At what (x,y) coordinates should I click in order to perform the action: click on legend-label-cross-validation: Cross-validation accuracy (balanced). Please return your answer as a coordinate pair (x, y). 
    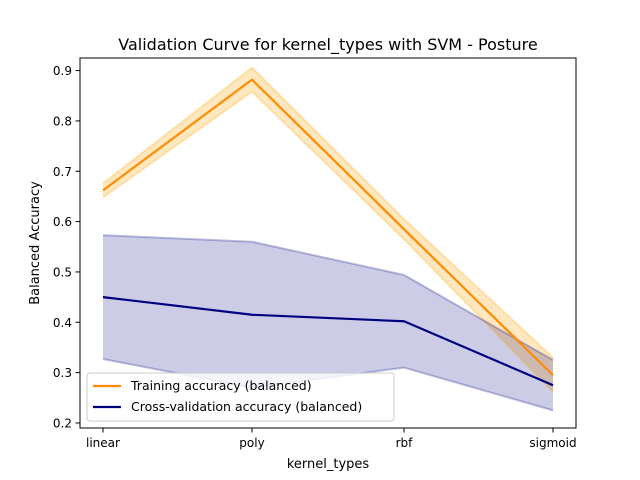
    Looking at the image, I should click on (246, 406).